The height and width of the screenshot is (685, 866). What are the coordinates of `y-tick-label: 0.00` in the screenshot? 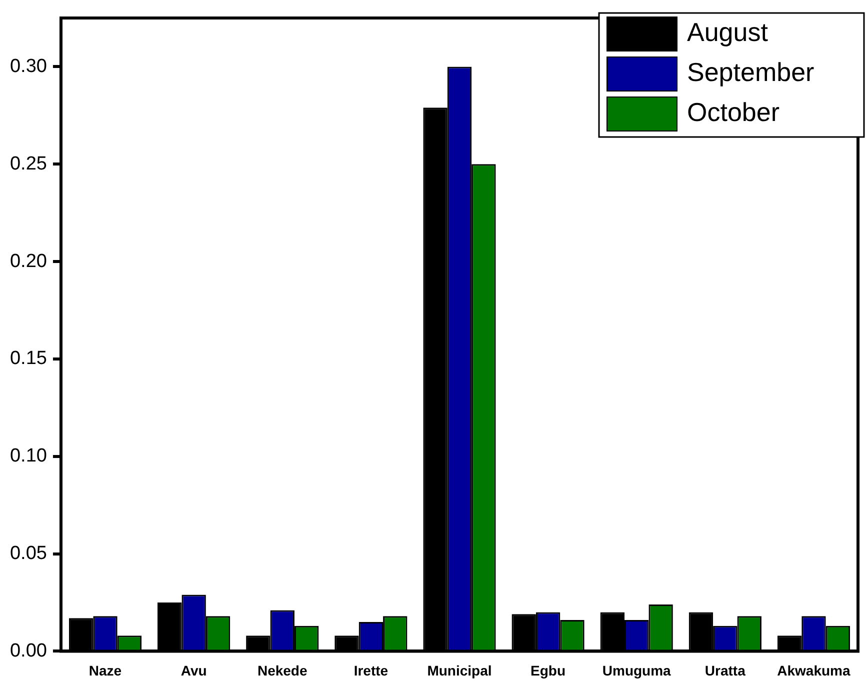 It's located at (28, 651).